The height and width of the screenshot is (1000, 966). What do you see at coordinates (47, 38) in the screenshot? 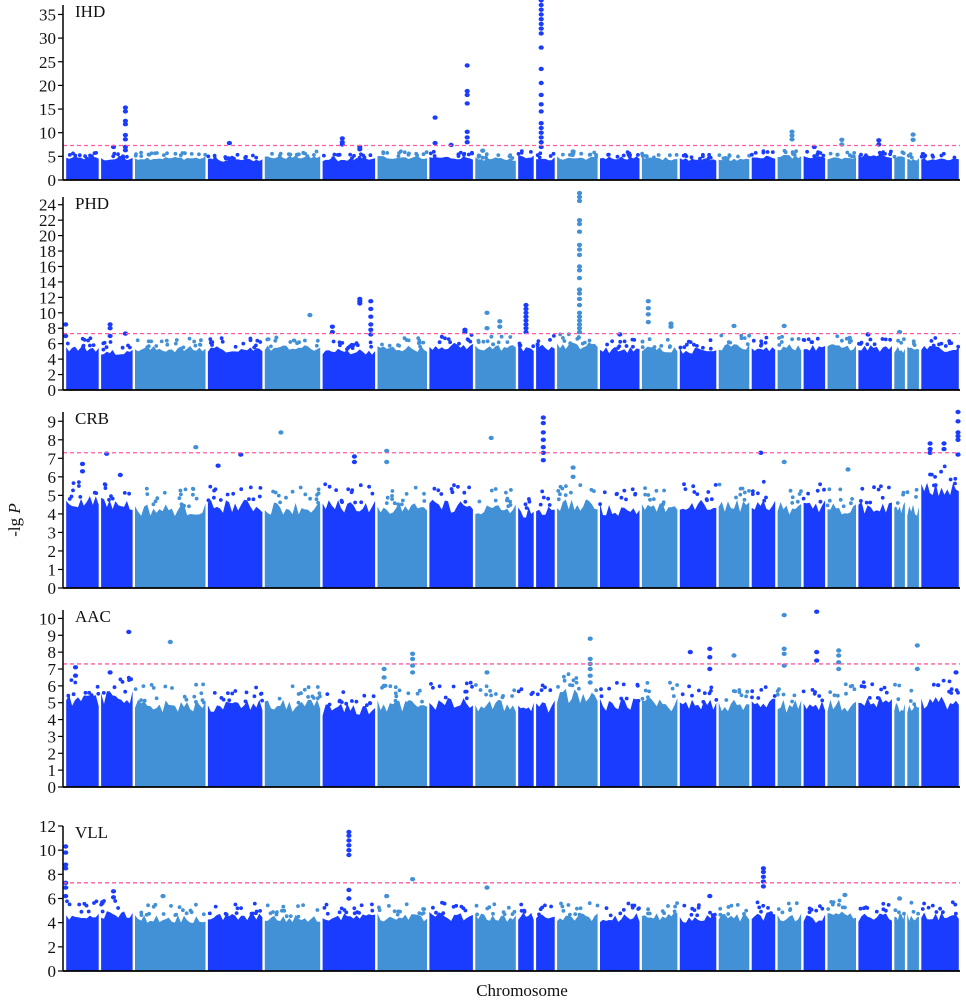
I see `y-tick-label: 30` at bounding box center [47, 38].